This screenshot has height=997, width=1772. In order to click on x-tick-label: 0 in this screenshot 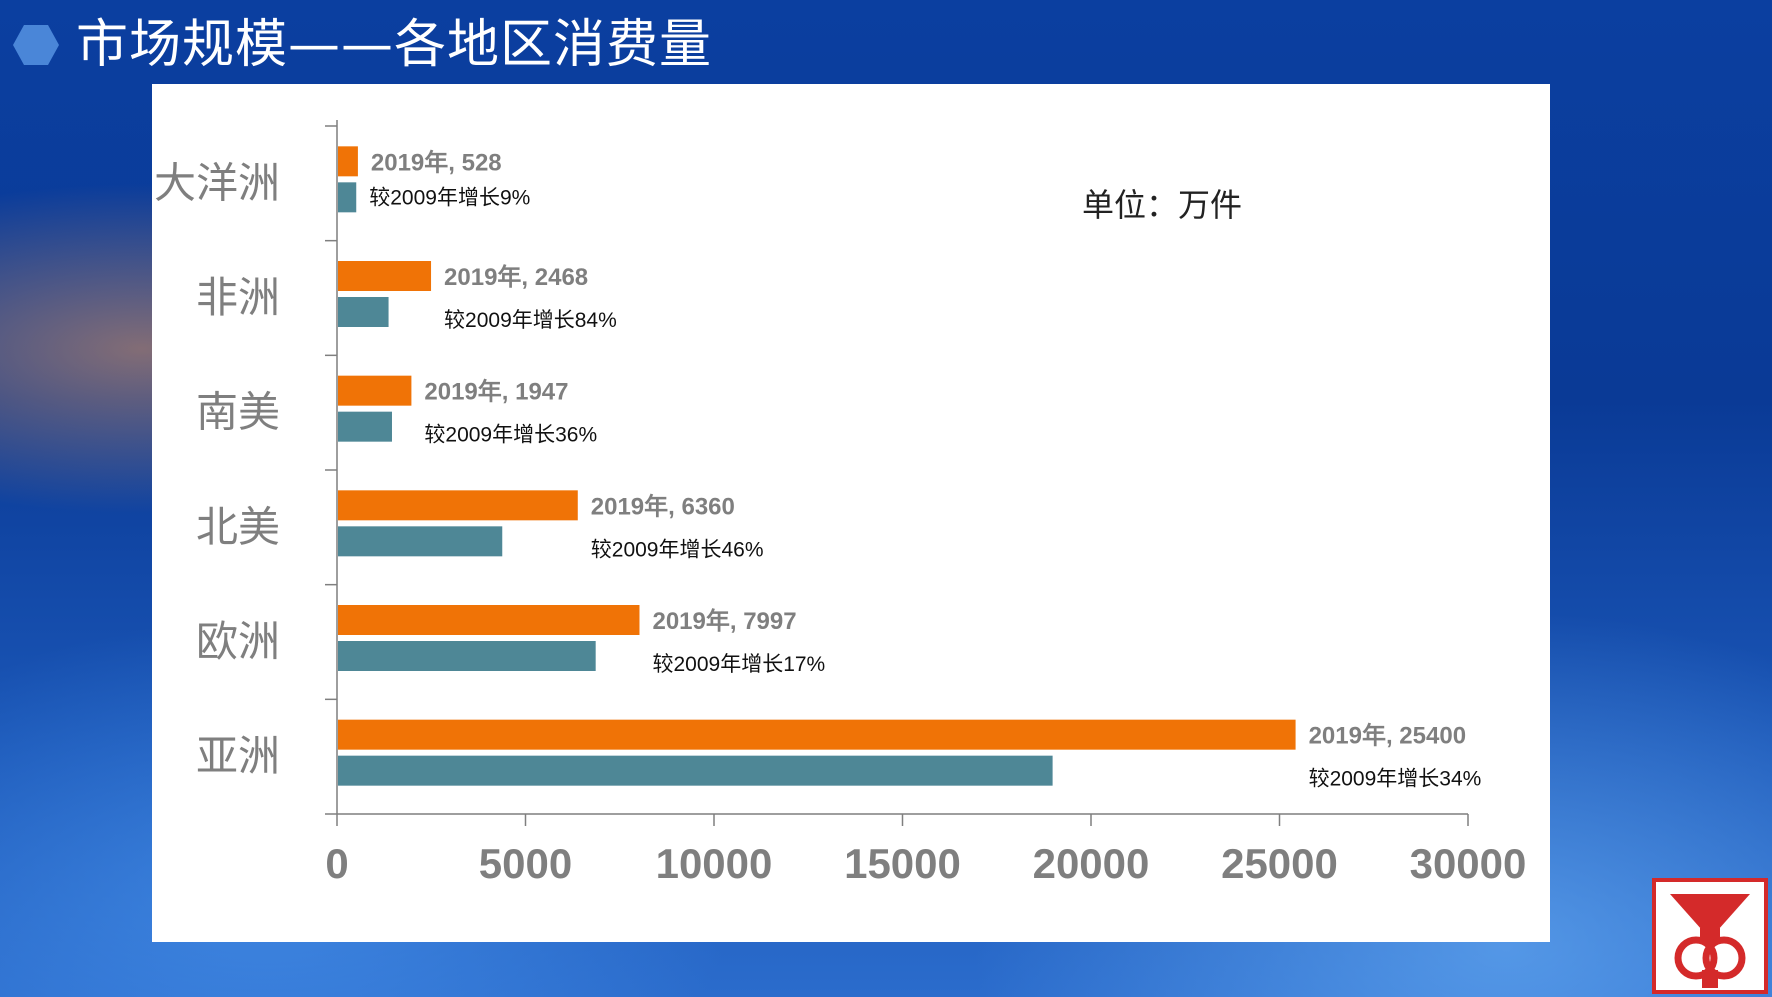, I will do `click(336, 863)`.